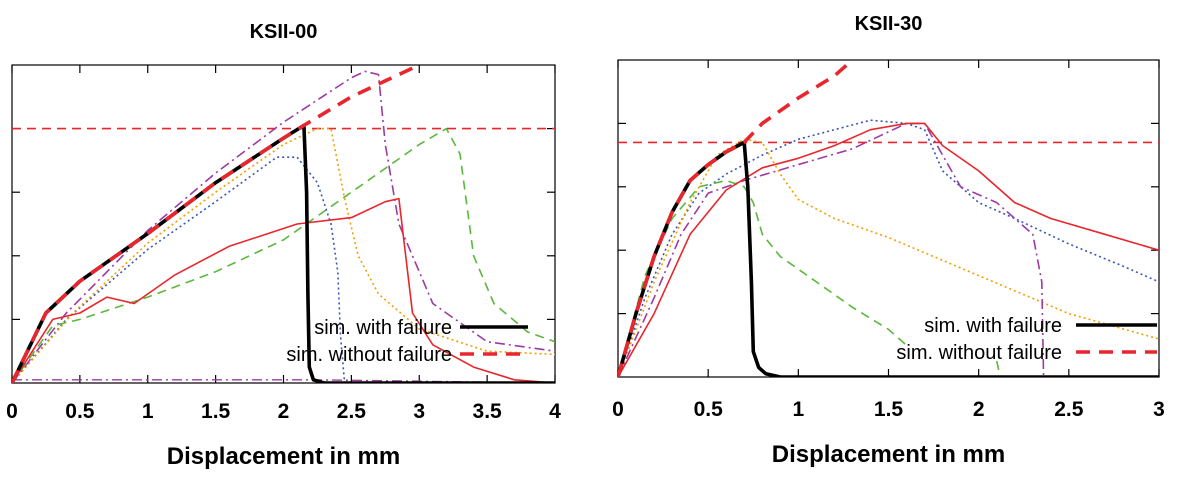  I want to click on tick-labels: 0 0.5 1 1.5 2 2.5 3 3.5 4, so click(283, 411).